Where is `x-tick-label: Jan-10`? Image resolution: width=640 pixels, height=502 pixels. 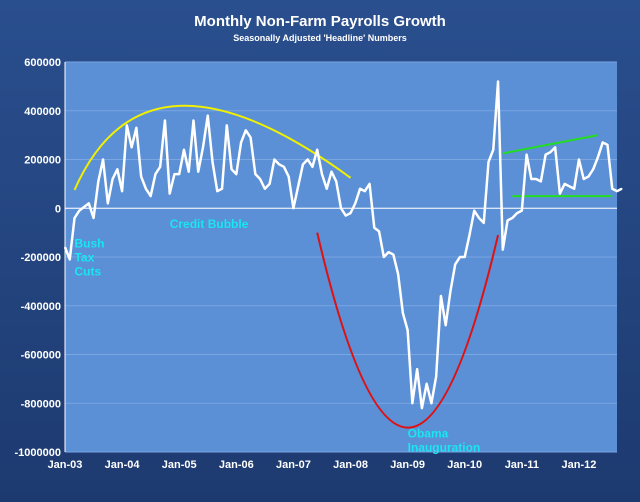
x-tick-label: Jan-10 is located at coordinates (464, 465).